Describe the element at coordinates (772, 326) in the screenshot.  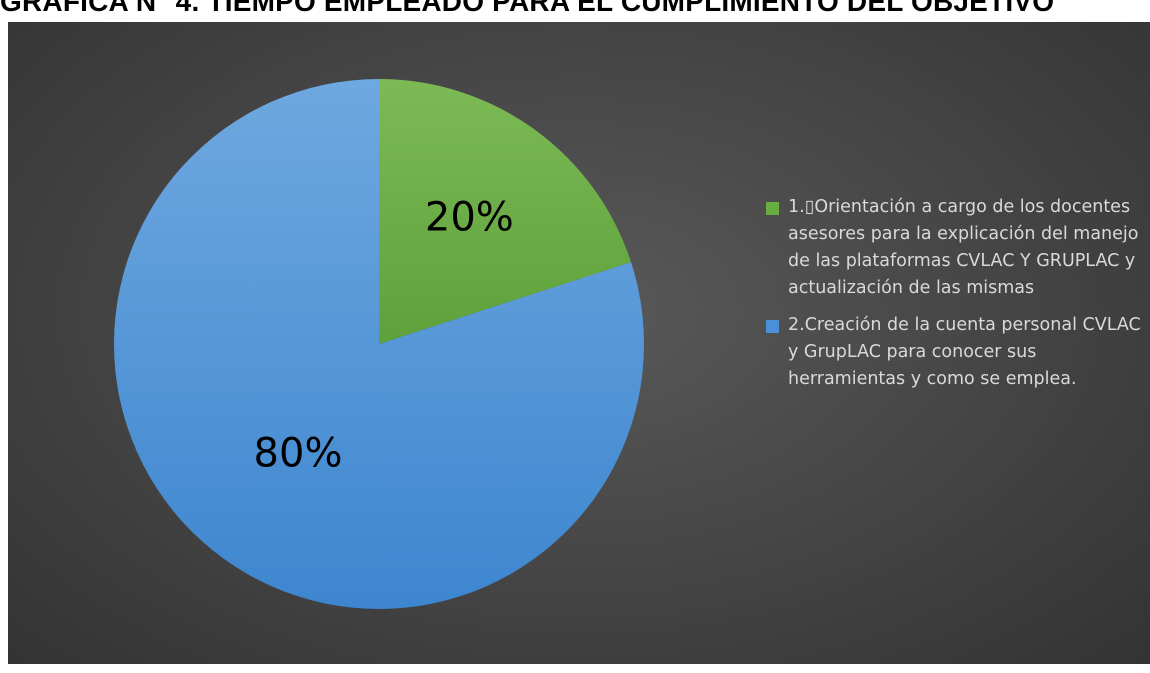
I see `legend-swatch-blue` at that location.